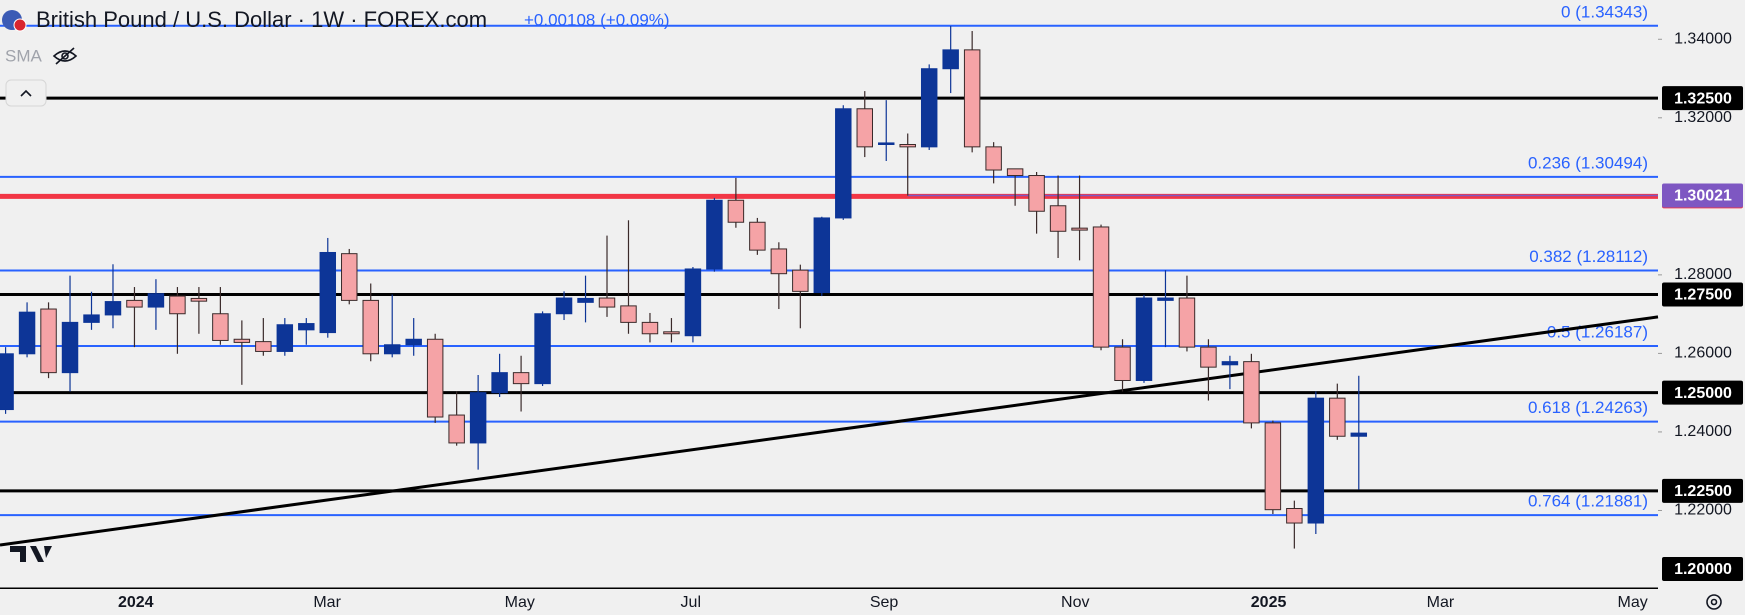  I want to click on level-price-label: 1.25000, so click(1703, 393).